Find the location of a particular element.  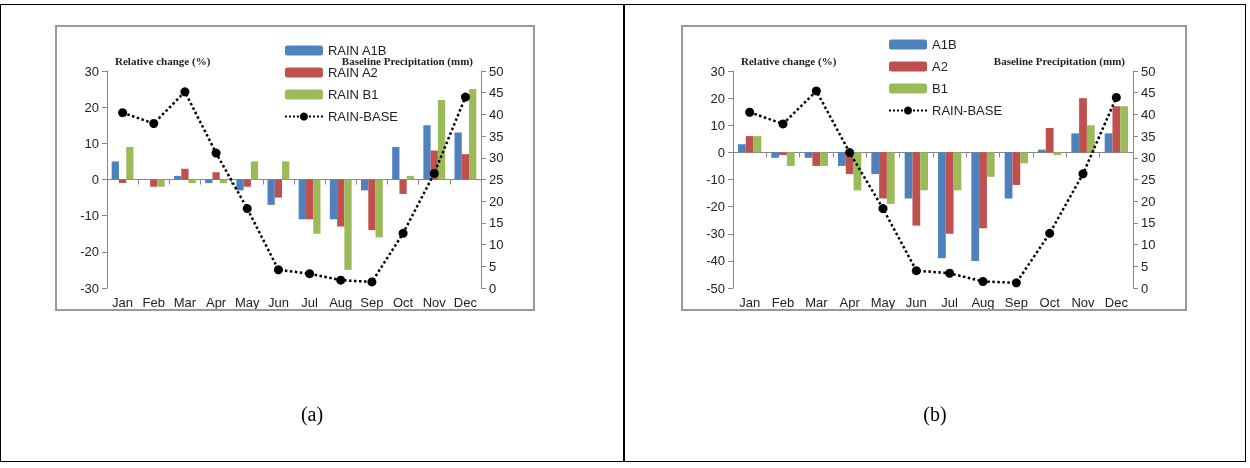

y2-tick-label: 50 is located at coordinates (1148, 71).